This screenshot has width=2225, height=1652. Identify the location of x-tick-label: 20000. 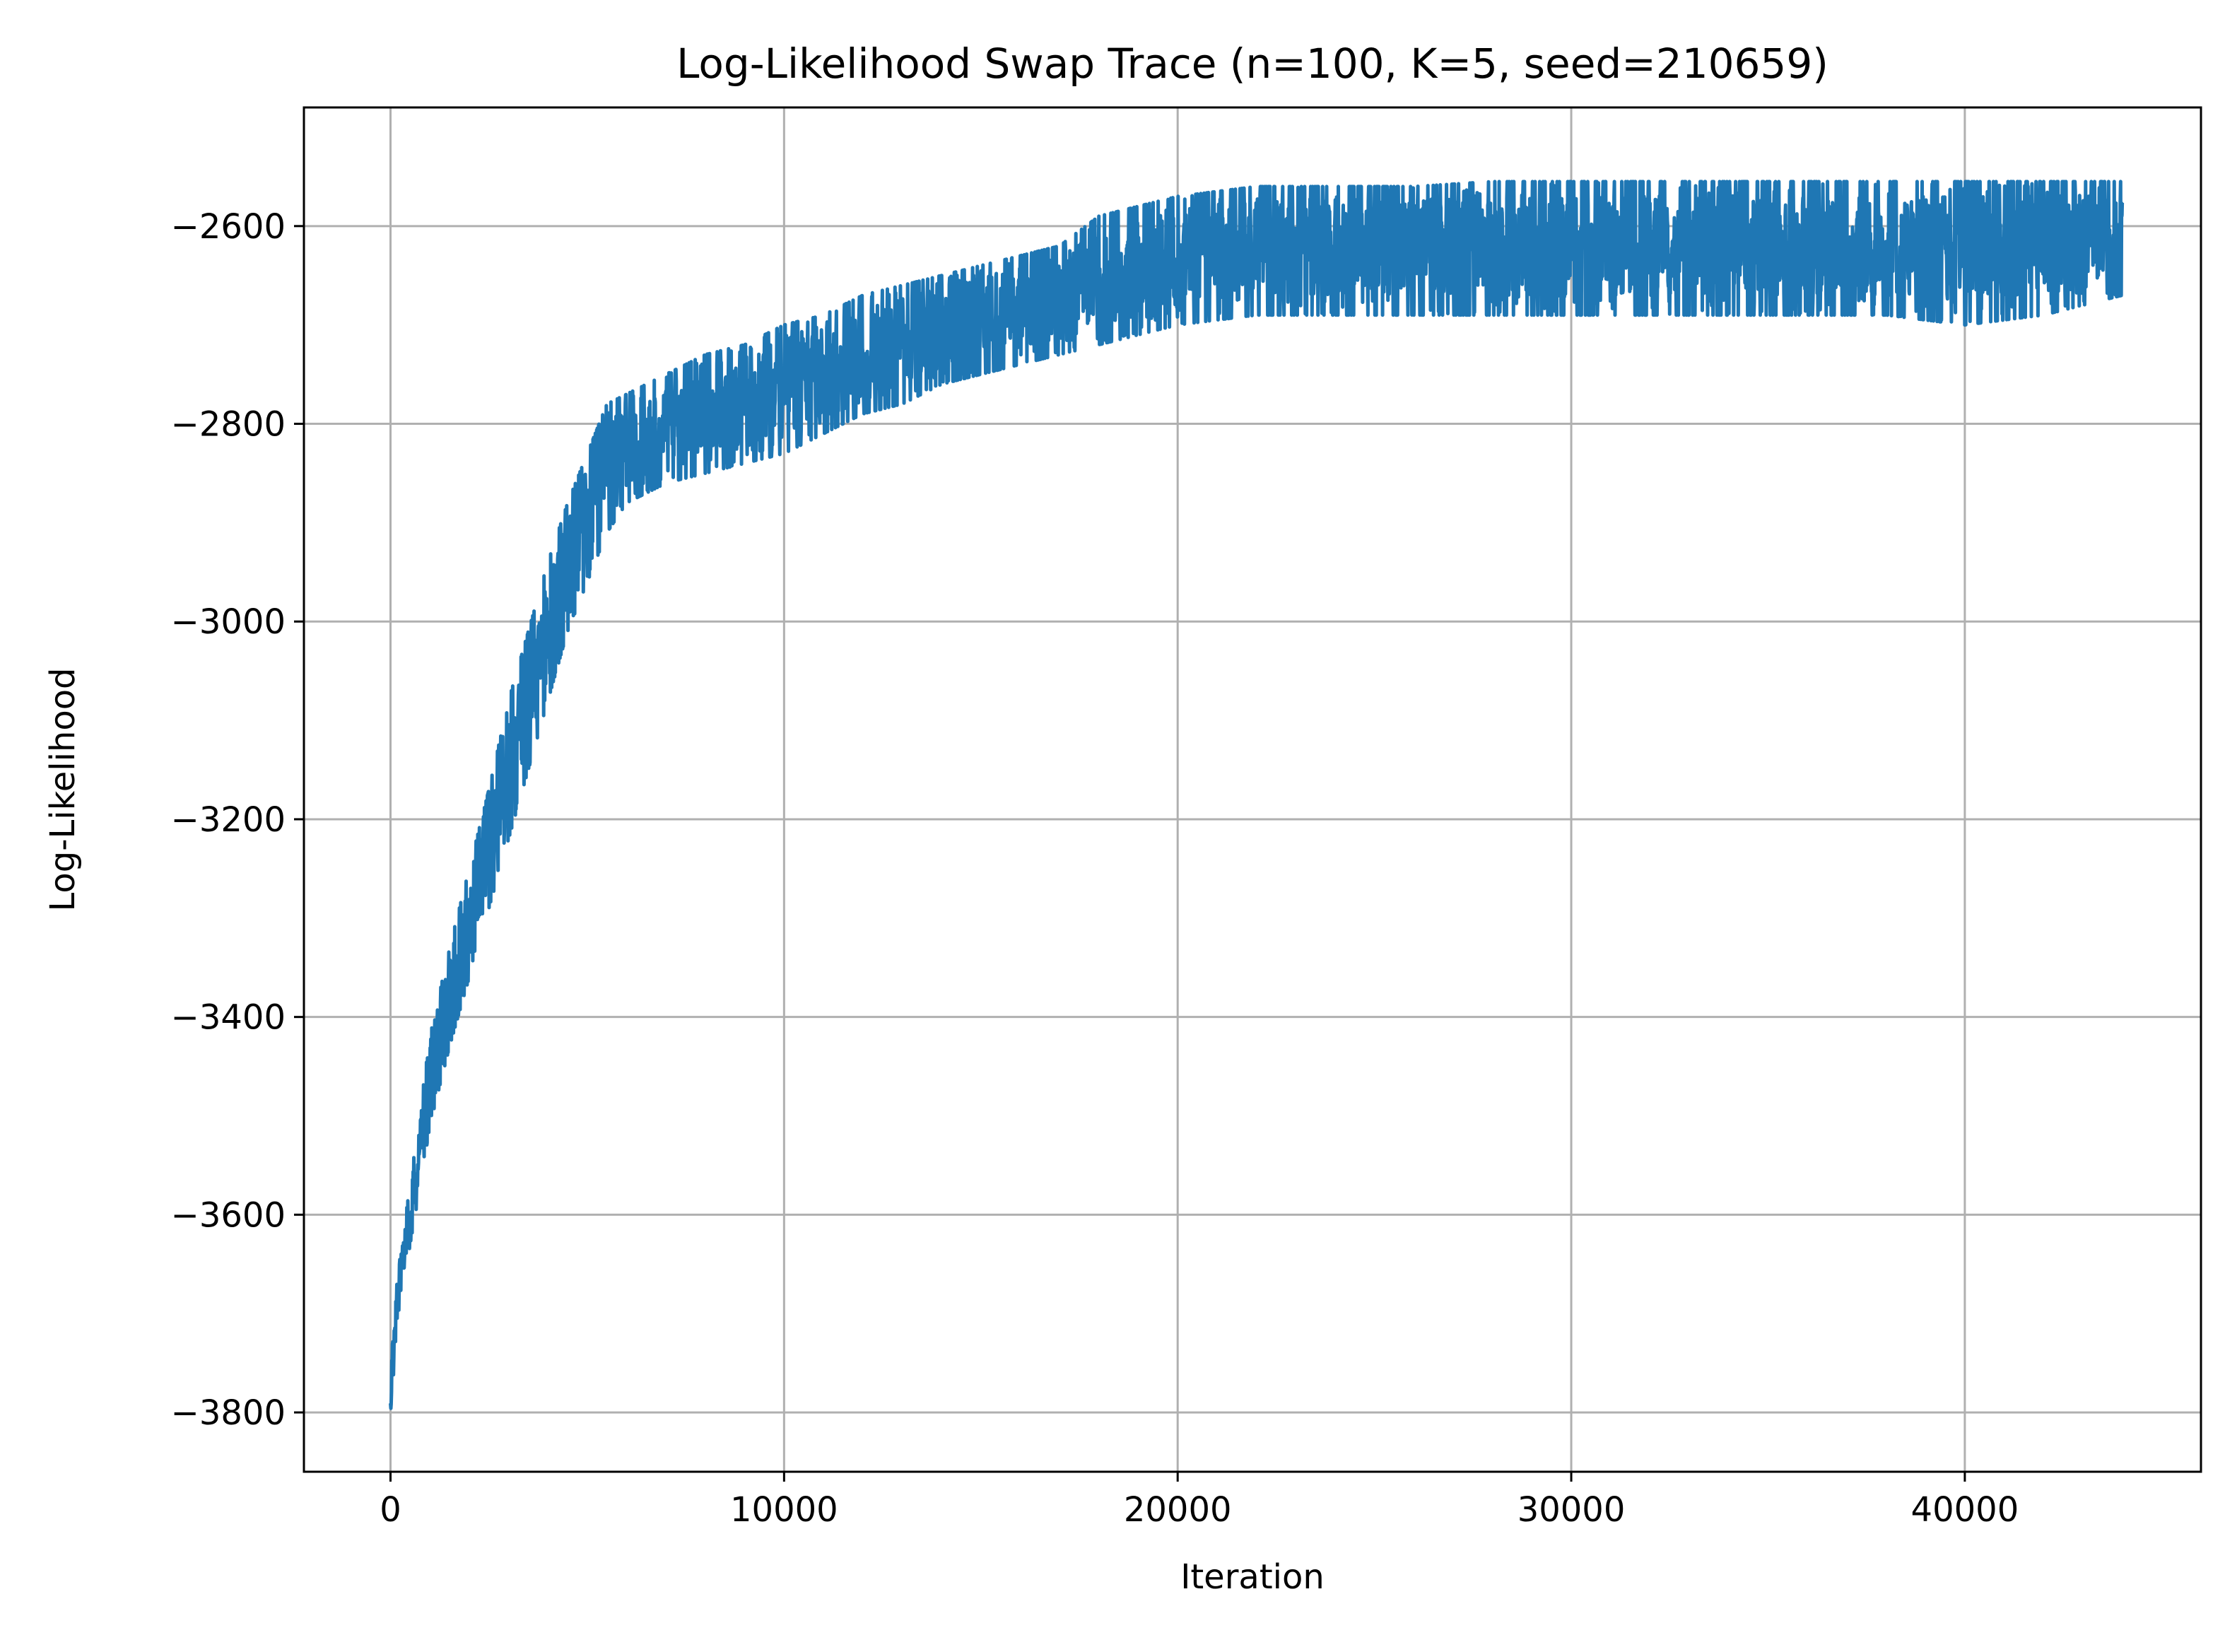
(1178, 1510).